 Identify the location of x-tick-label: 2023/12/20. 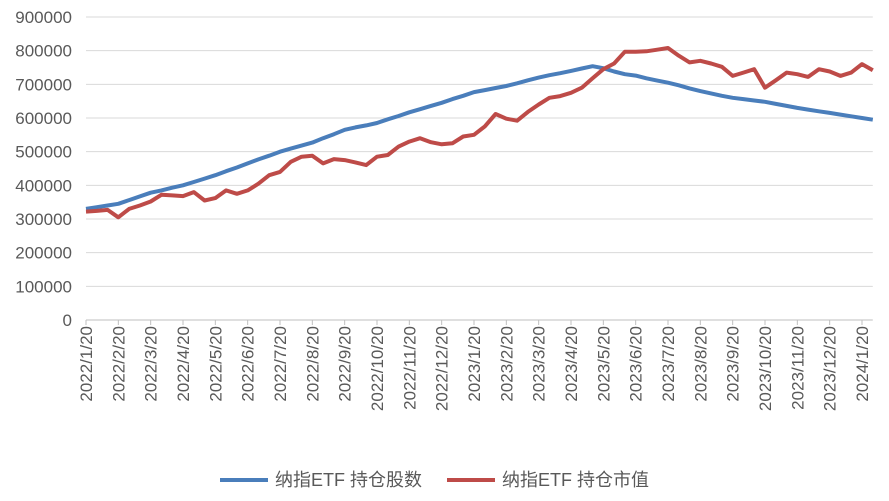
(830, 368).